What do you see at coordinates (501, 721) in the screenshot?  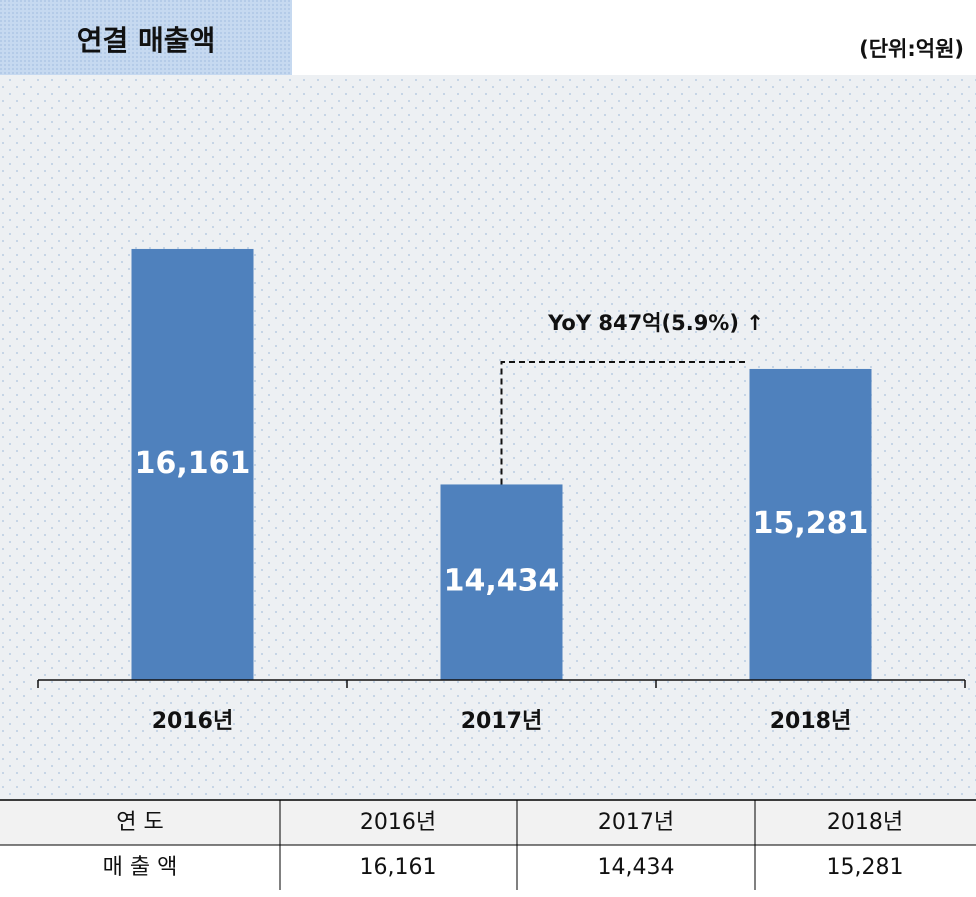 I see `x-tick-label: 2017년` at bounding box center [501, 721].